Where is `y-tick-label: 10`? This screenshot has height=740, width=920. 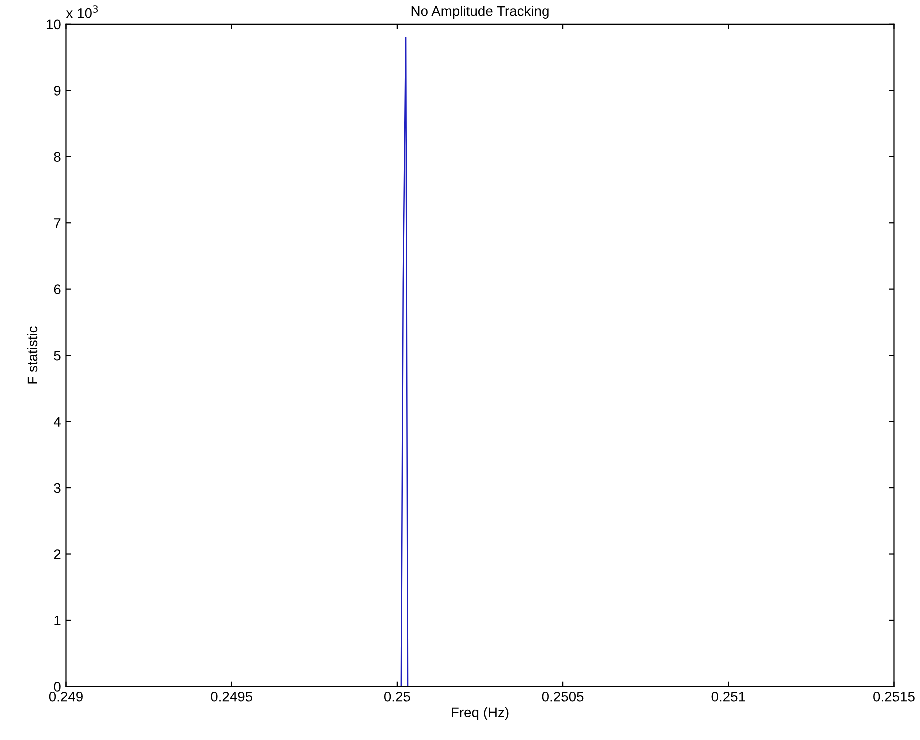 y-tick-label: 10 is located at coordinates (53, 25).